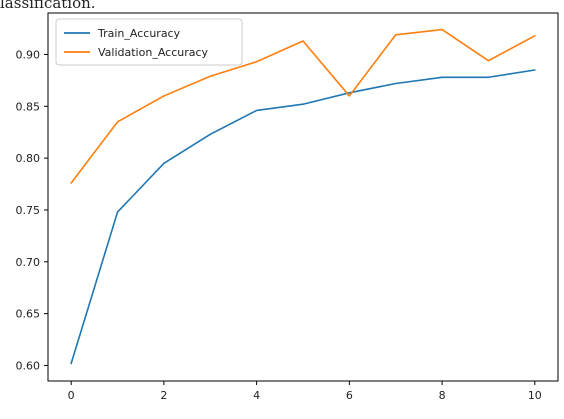 The width and height of the screenshot is (564, 419). I want to click on y-tick-label: 0.85, so click(28, 106).